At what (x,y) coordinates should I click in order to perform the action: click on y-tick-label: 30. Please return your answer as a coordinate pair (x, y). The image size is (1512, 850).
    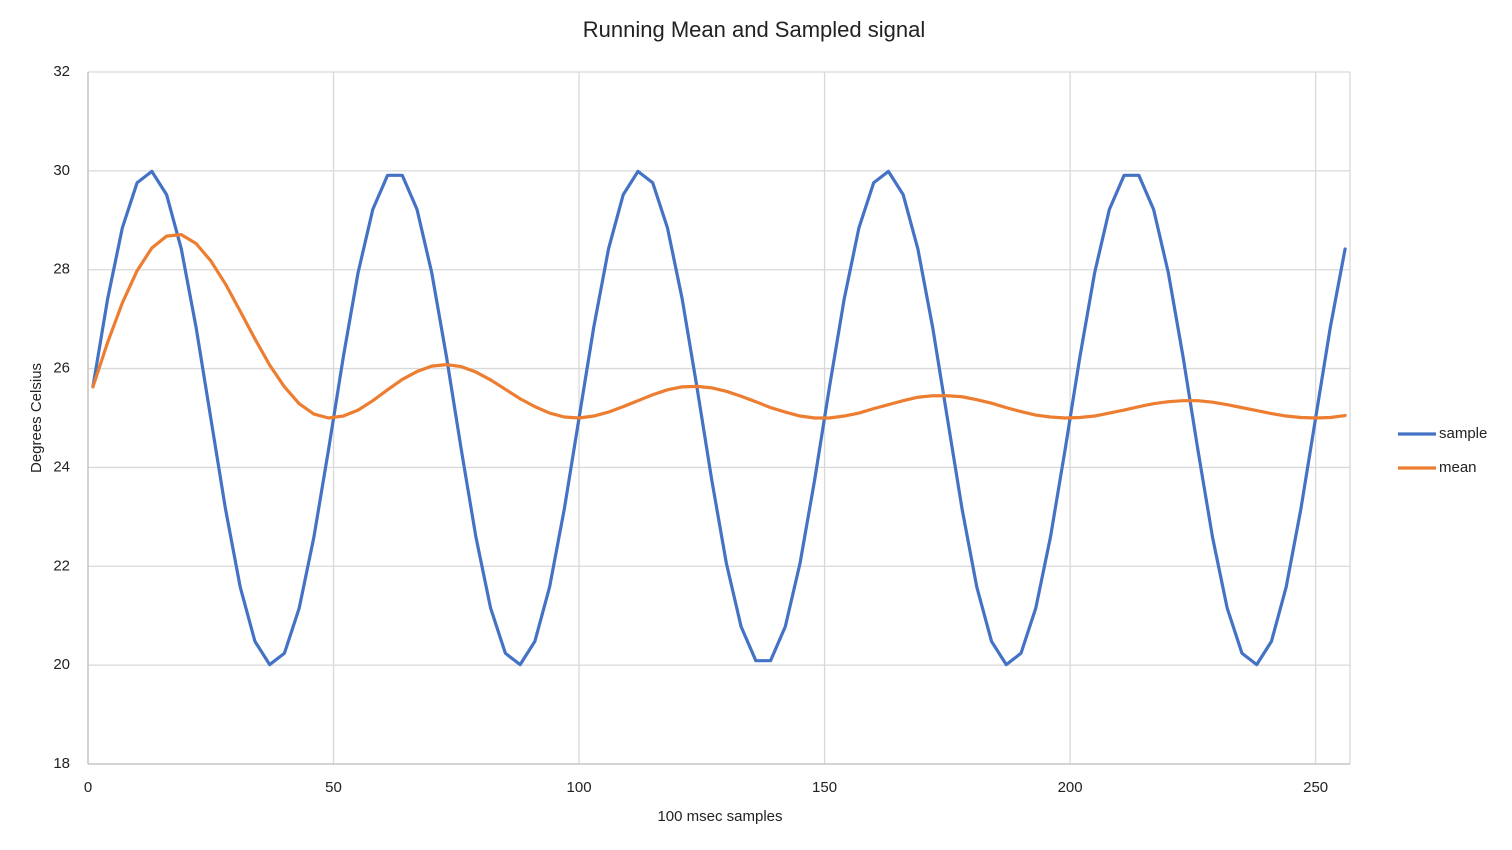
    Looking at the image, I should click on (61, 170).